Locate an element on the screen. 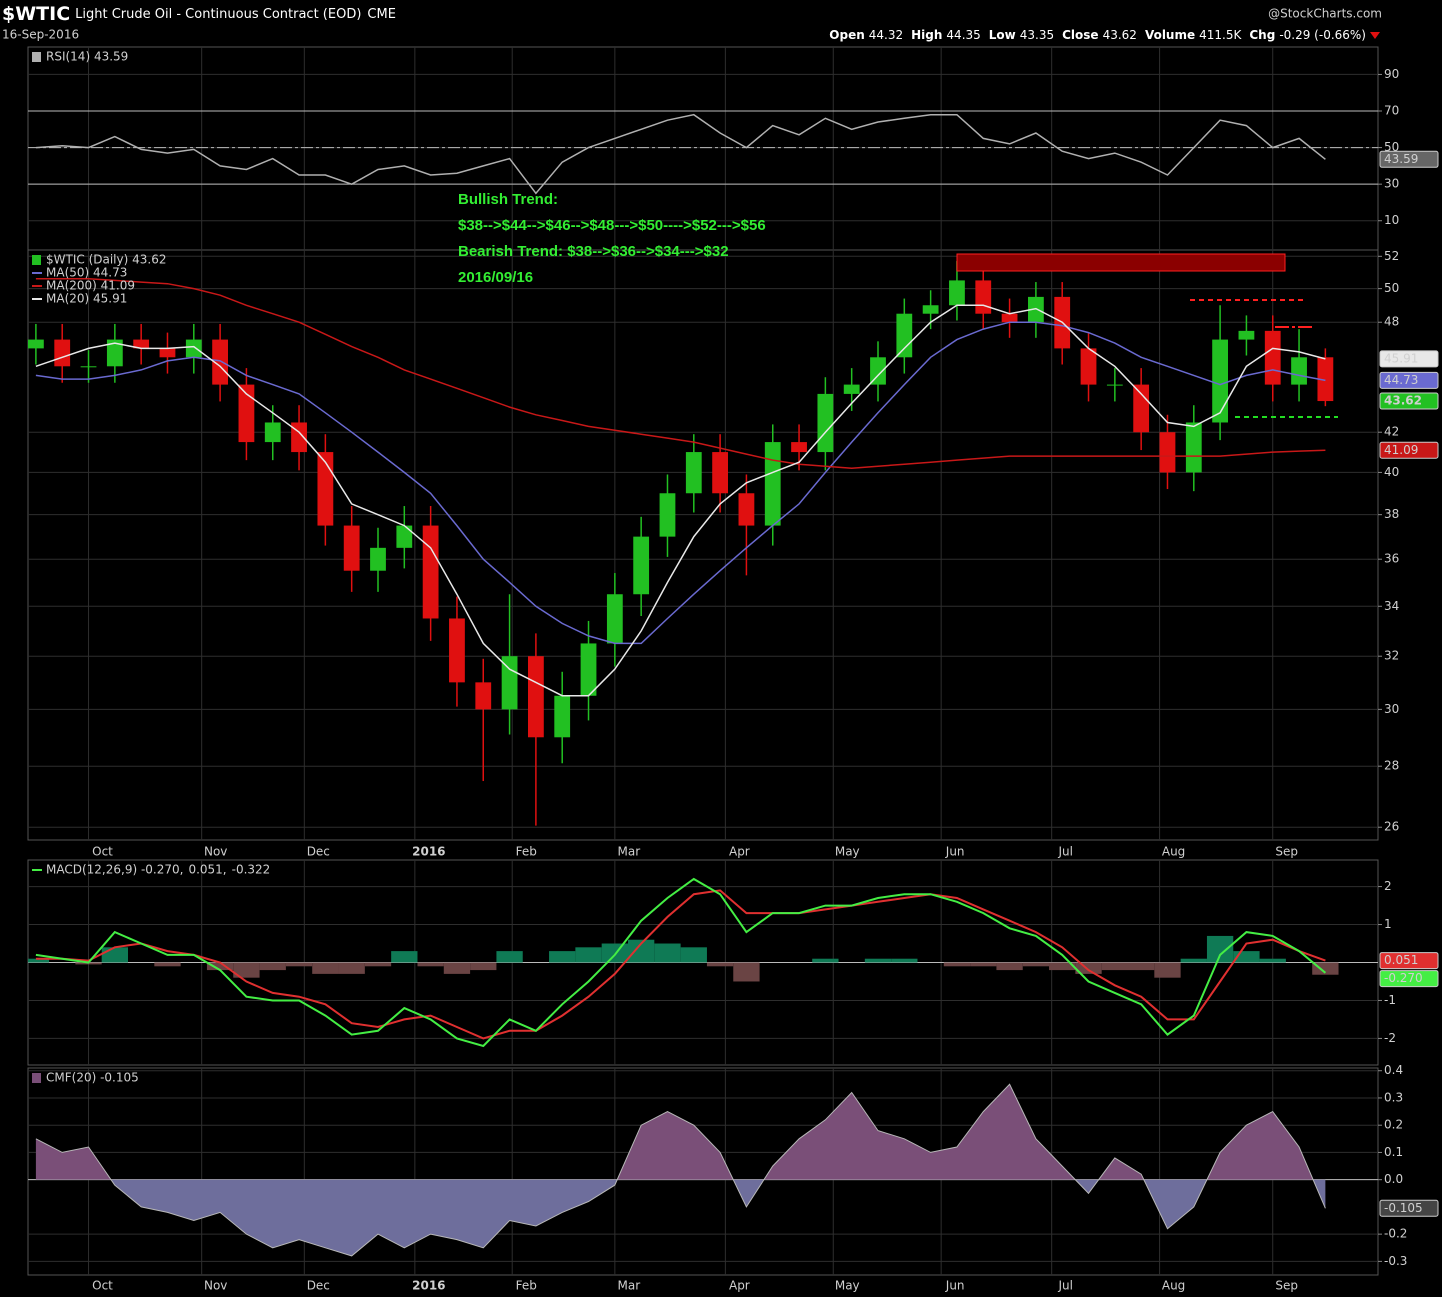  x-tick-label: Feb is located at coordinates (526, 852).